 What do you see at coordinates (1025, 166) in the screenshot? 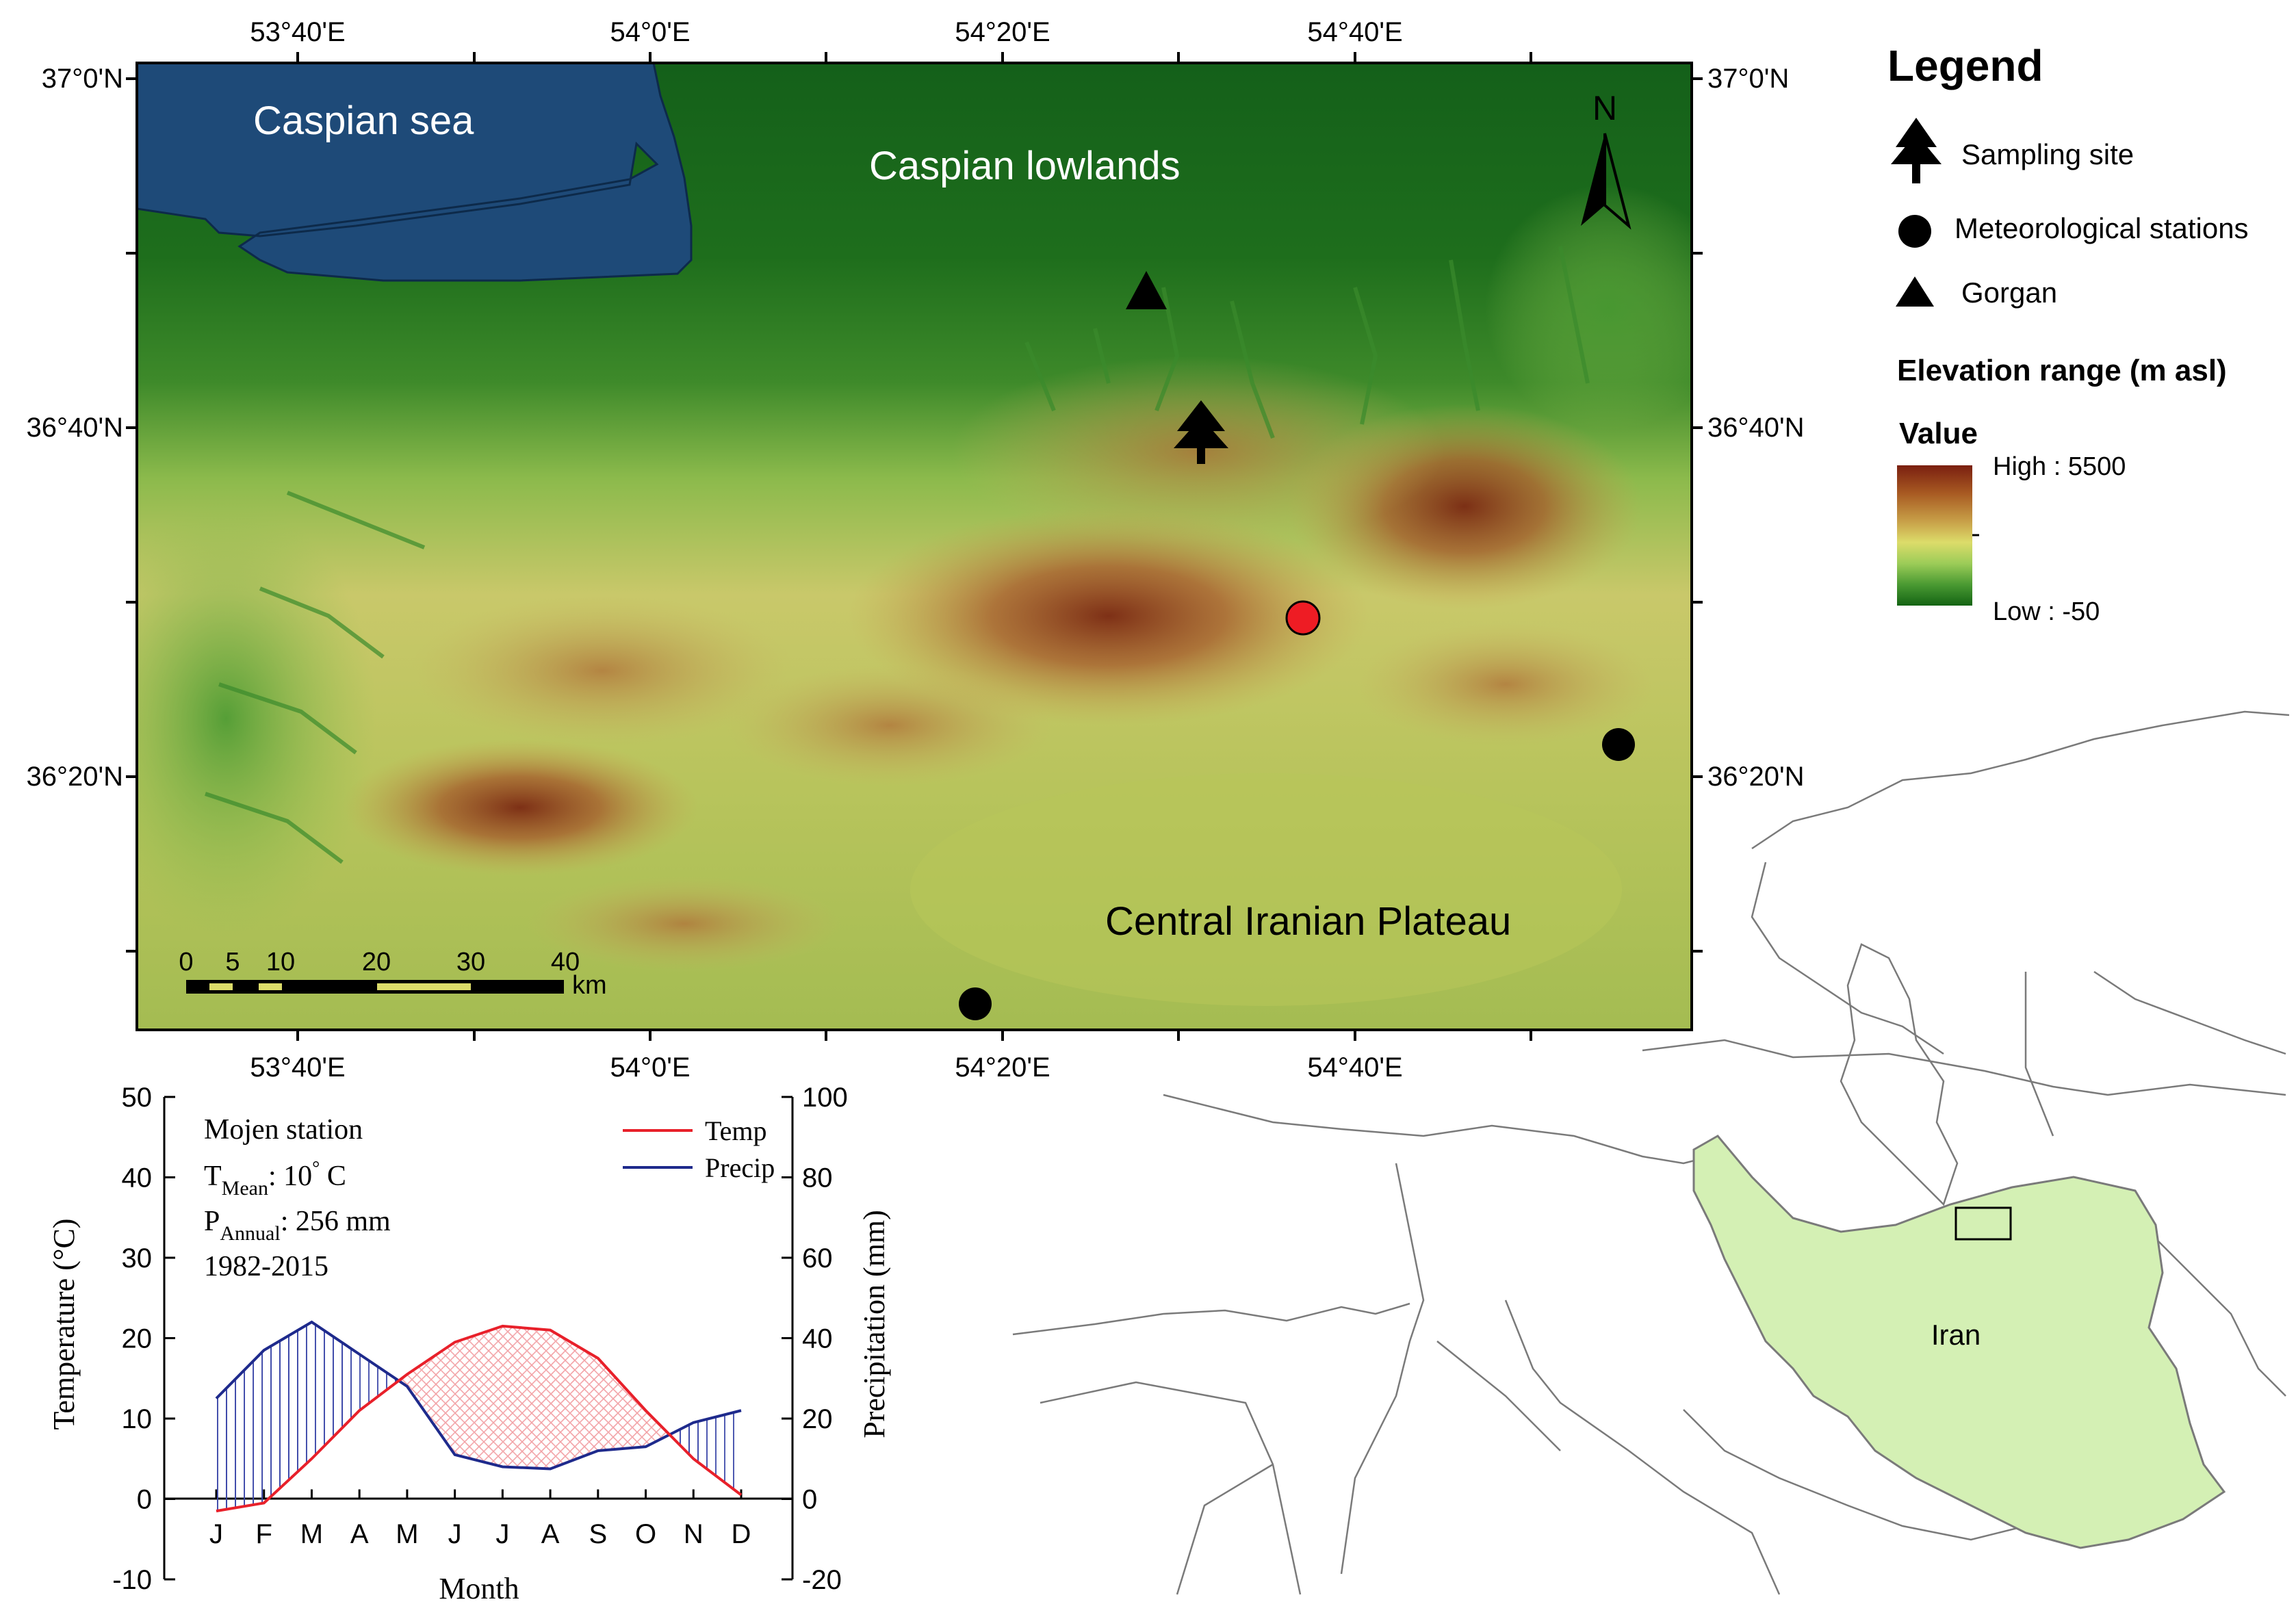
I see `label-caspian-lowlands: Caspian lowlands` at bounding box center [1025, 166].